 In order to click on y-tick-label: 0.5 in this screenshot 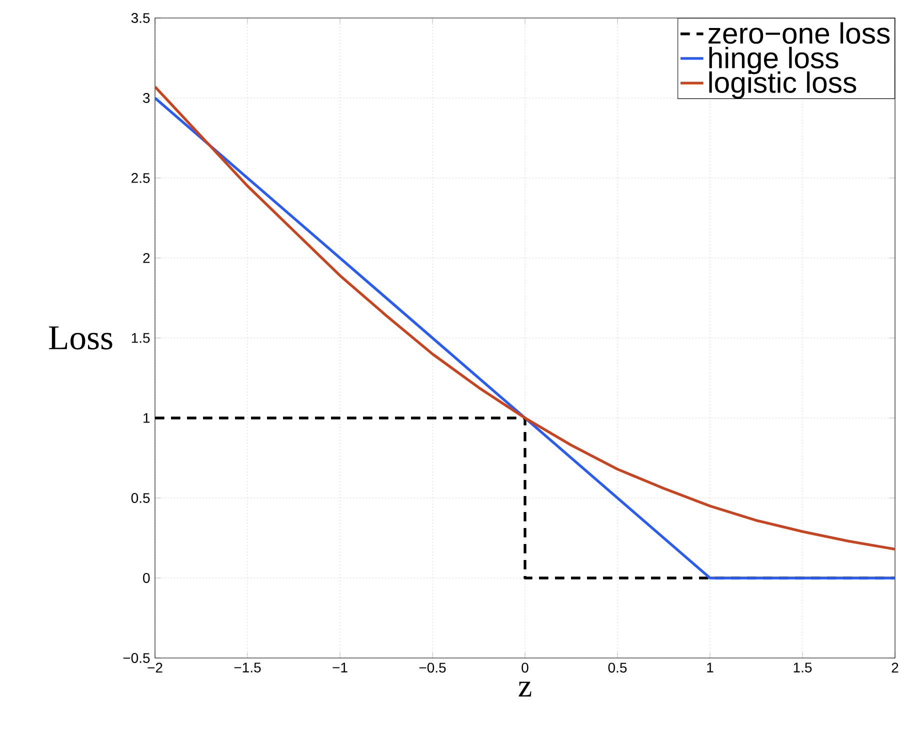, I will do `click(140, 498)`.